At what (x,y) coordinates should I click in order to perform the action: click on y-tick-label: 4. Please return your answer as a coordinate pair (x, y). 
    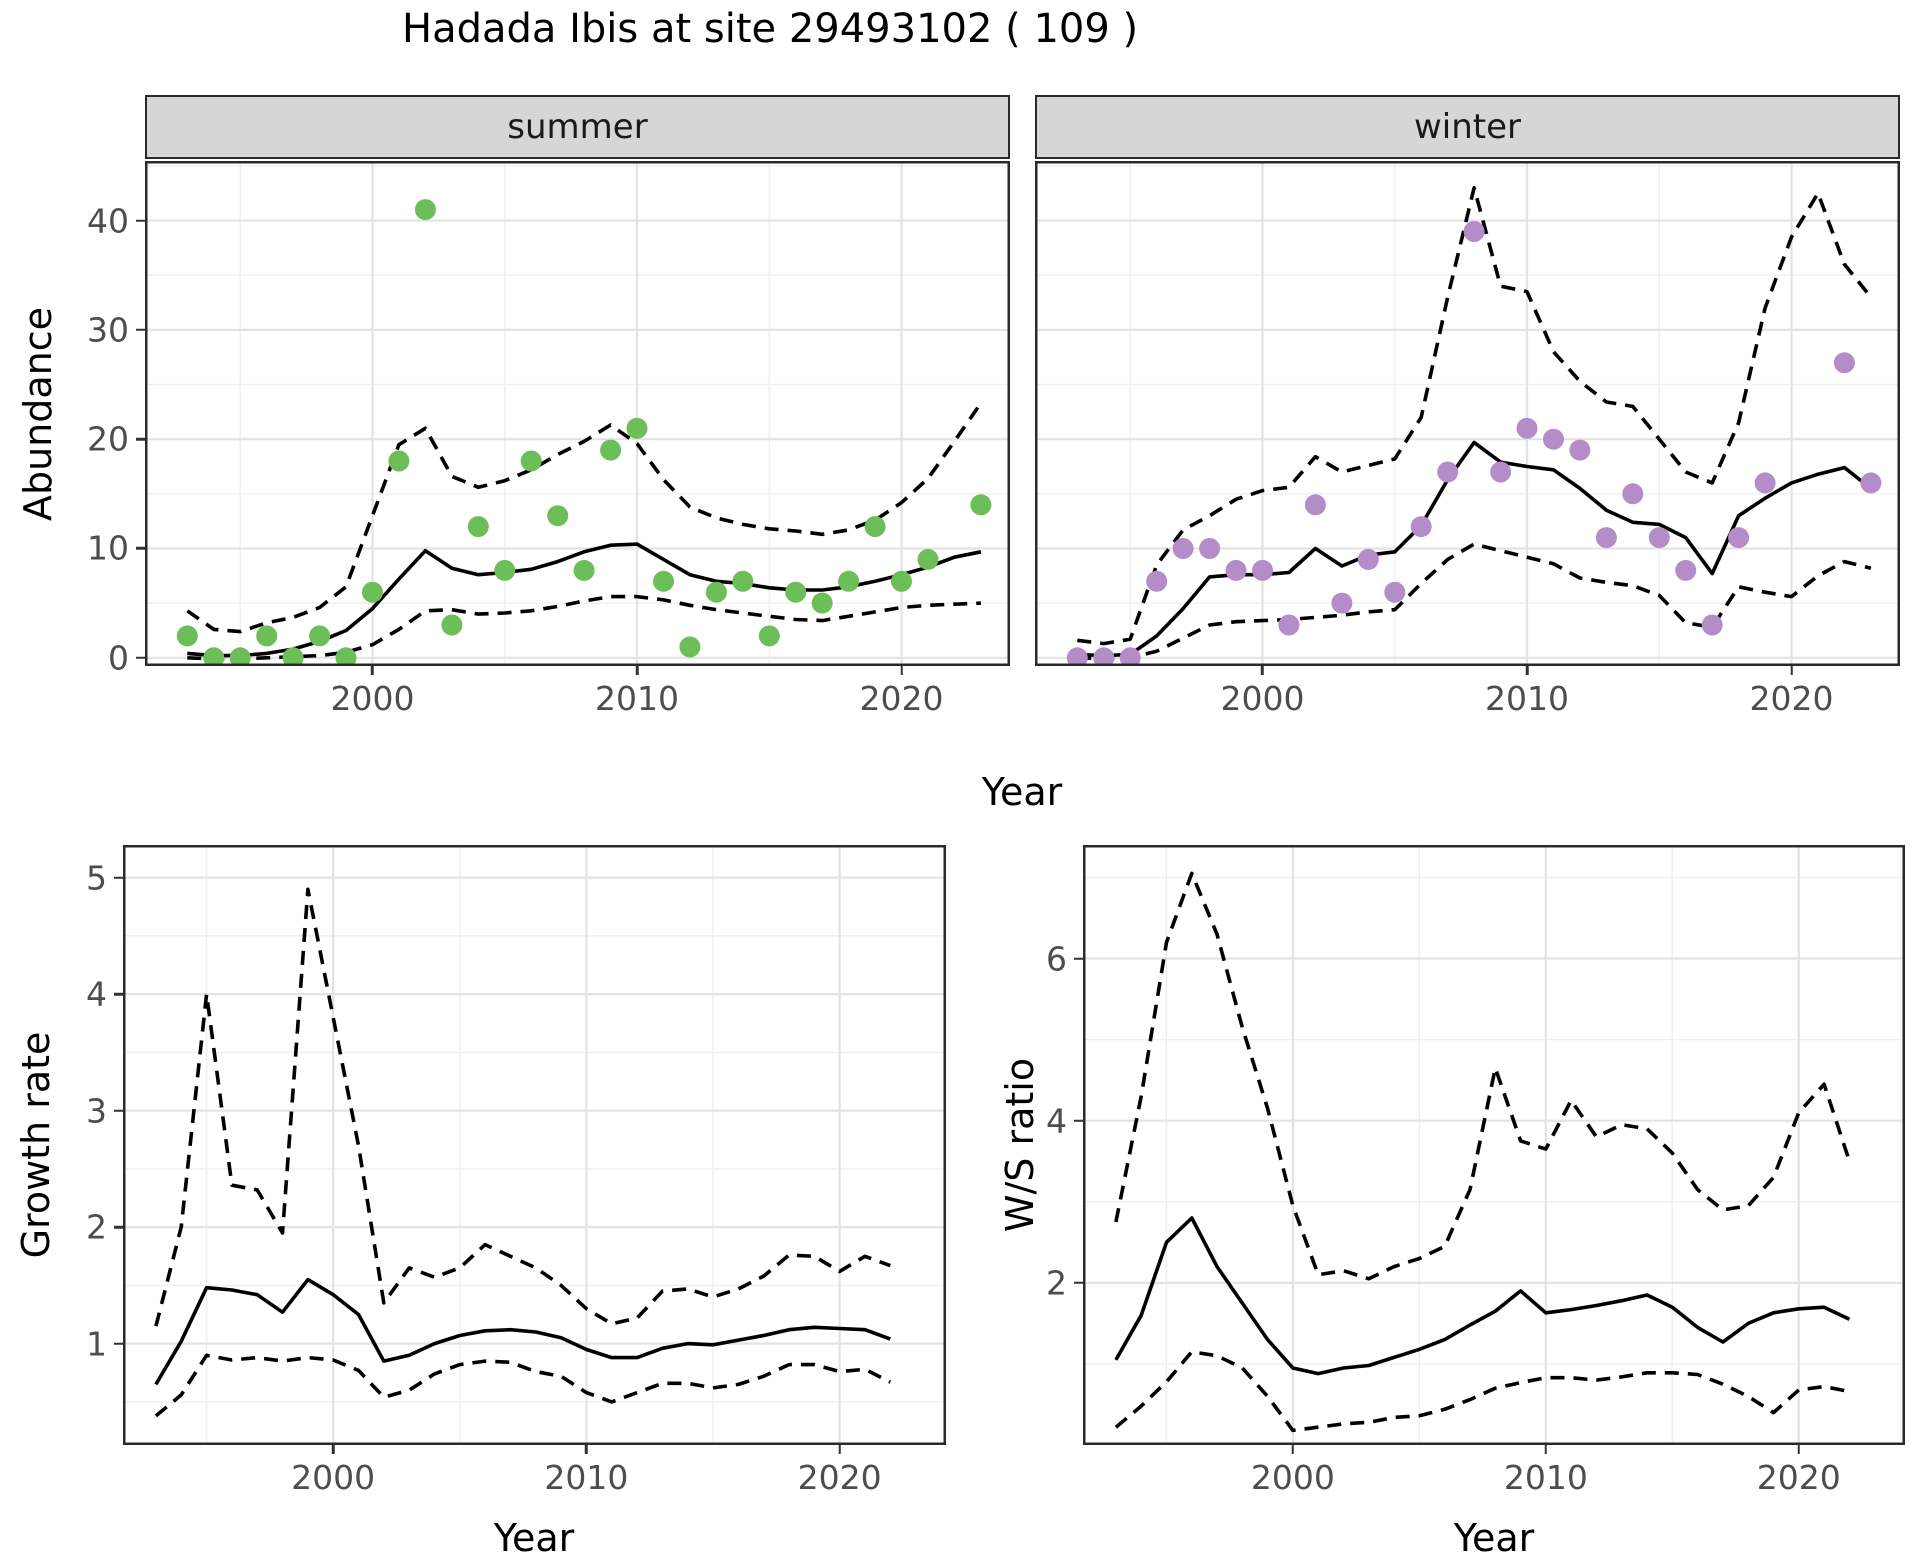
    Looking at the image, I should click on (96, 994).